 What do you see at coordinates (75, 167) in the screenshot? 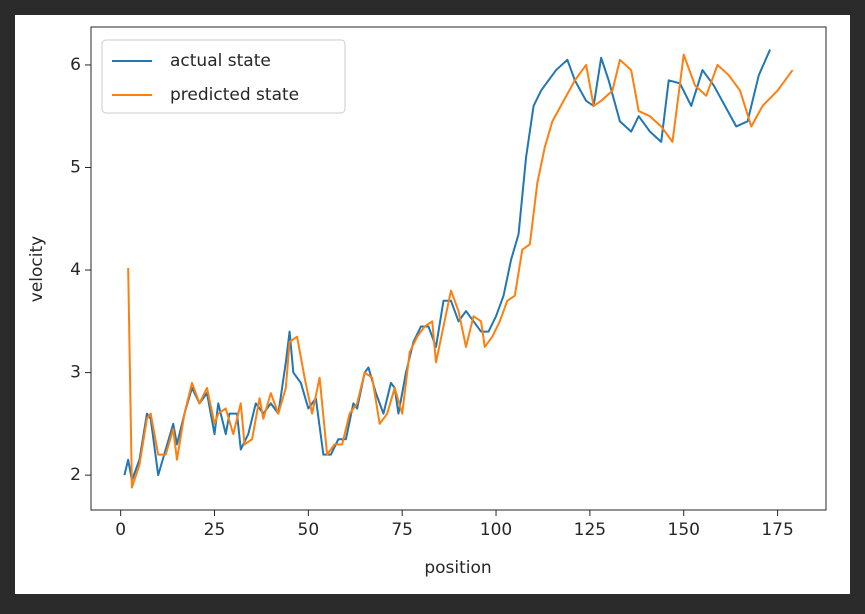
I see `y-tick-label: 5` at bounding box center [75, 167].